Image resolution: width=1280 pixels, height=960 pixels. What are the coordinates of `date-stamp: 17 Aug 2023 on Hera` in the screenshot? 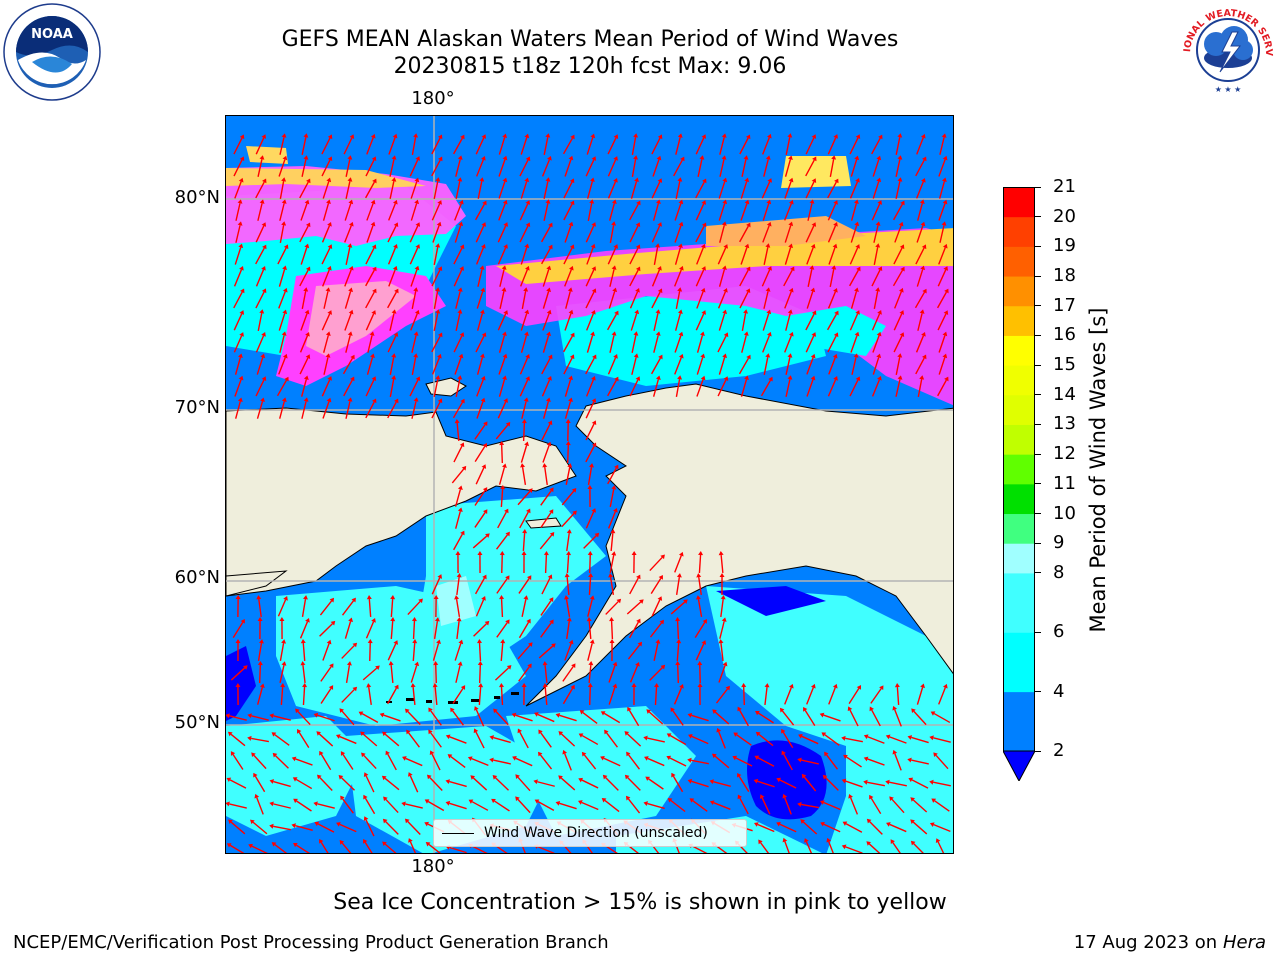 It's located at (1170, 942).